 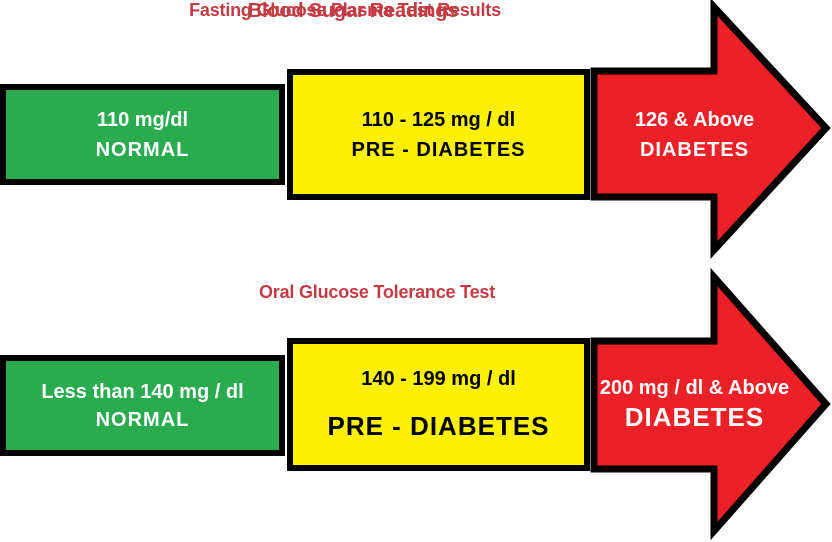 What do you see at coordinates (353, 11) in the screenshot?
I see `page-title: Blood Sugar Readings` at bounding box center [353, 11].